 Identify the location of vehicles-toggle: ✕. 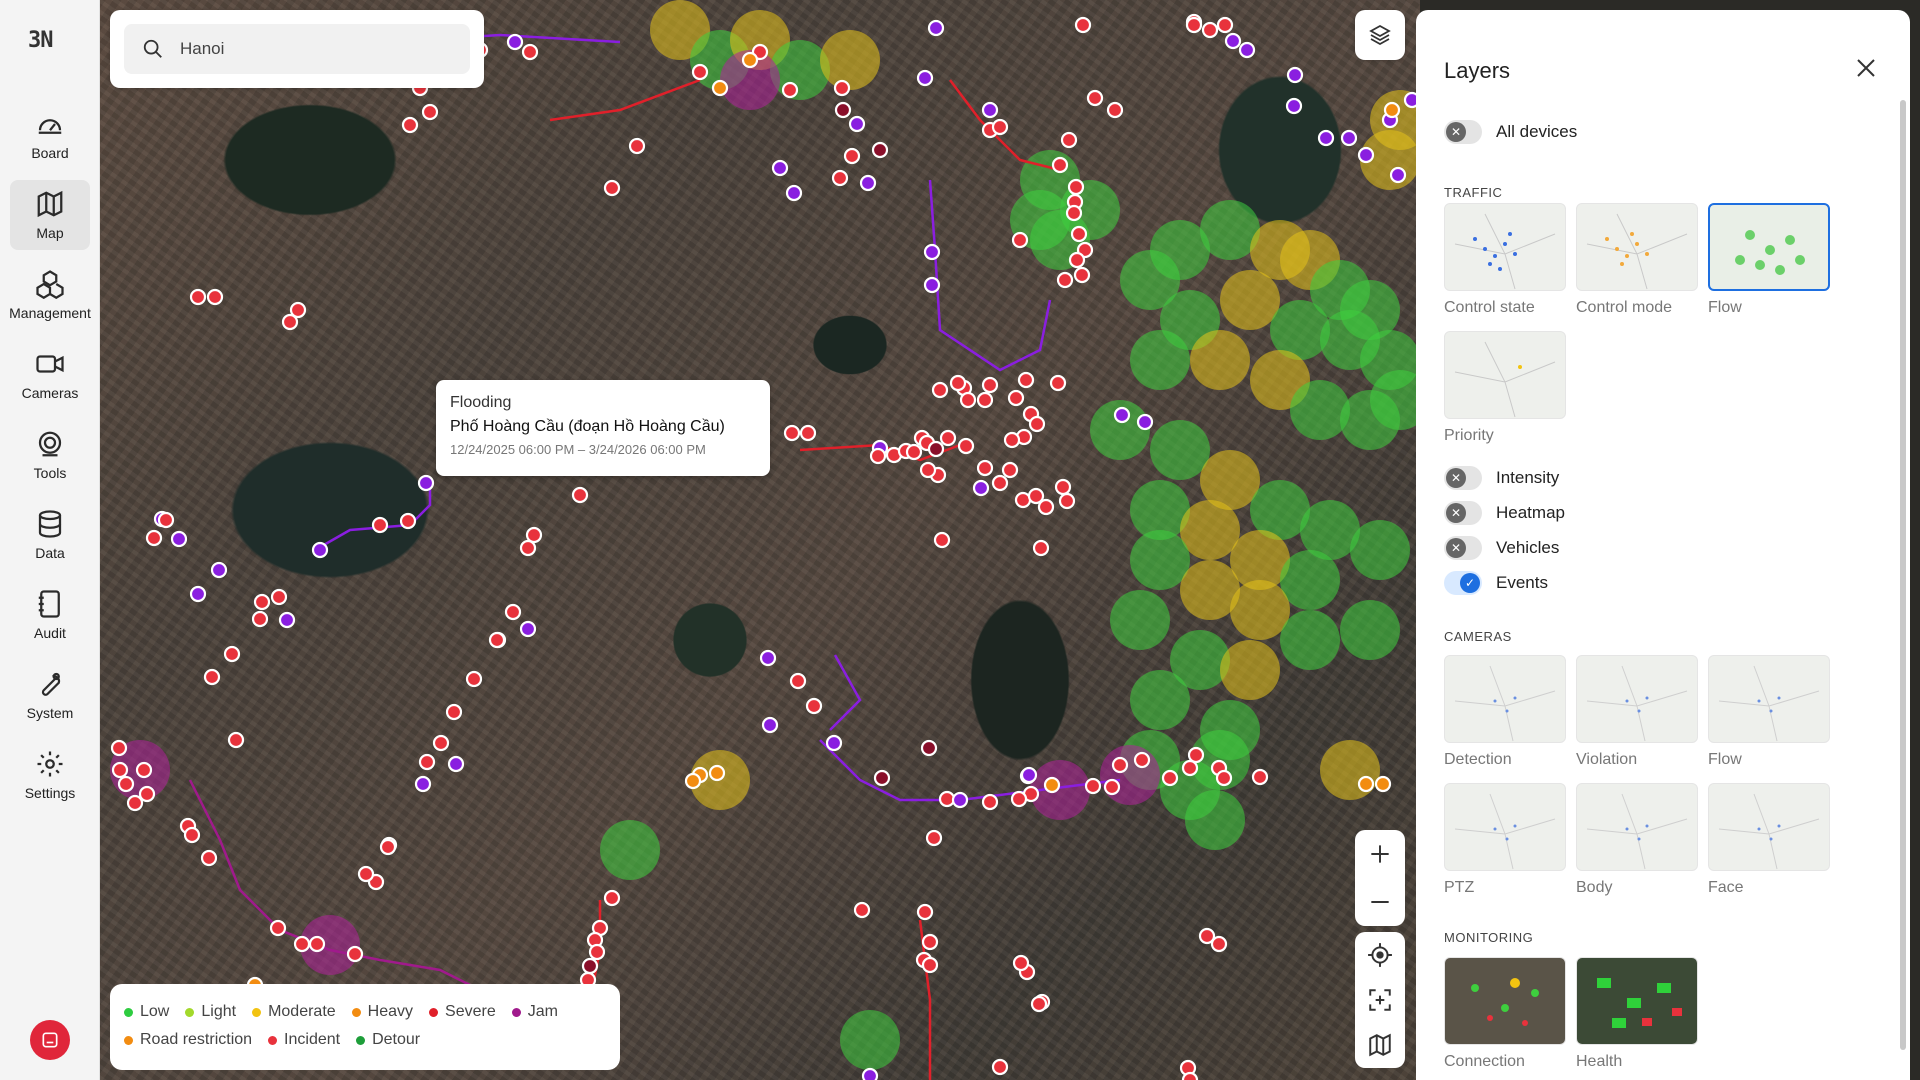
(1463, 548).